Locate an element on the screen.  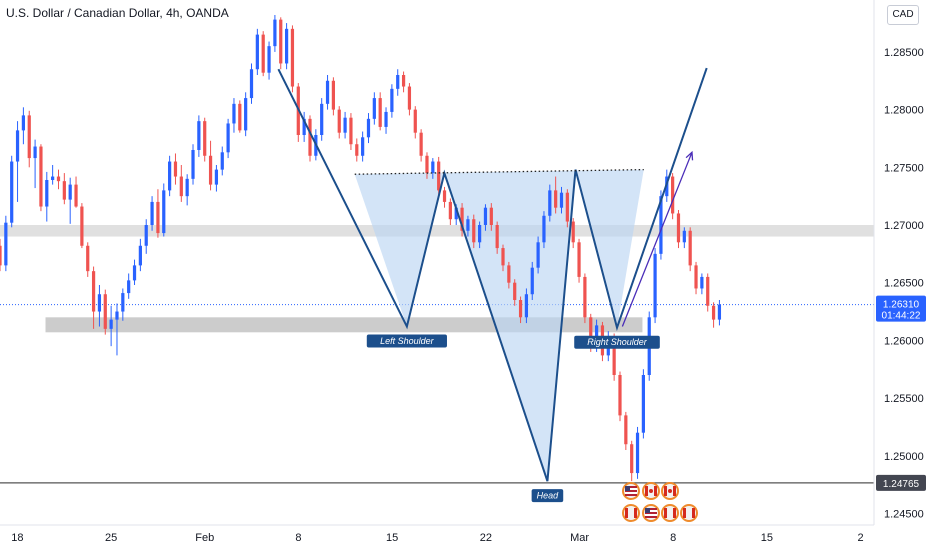
left-shoulder-label: Left Shoulder is located at coordinates (406, 341).